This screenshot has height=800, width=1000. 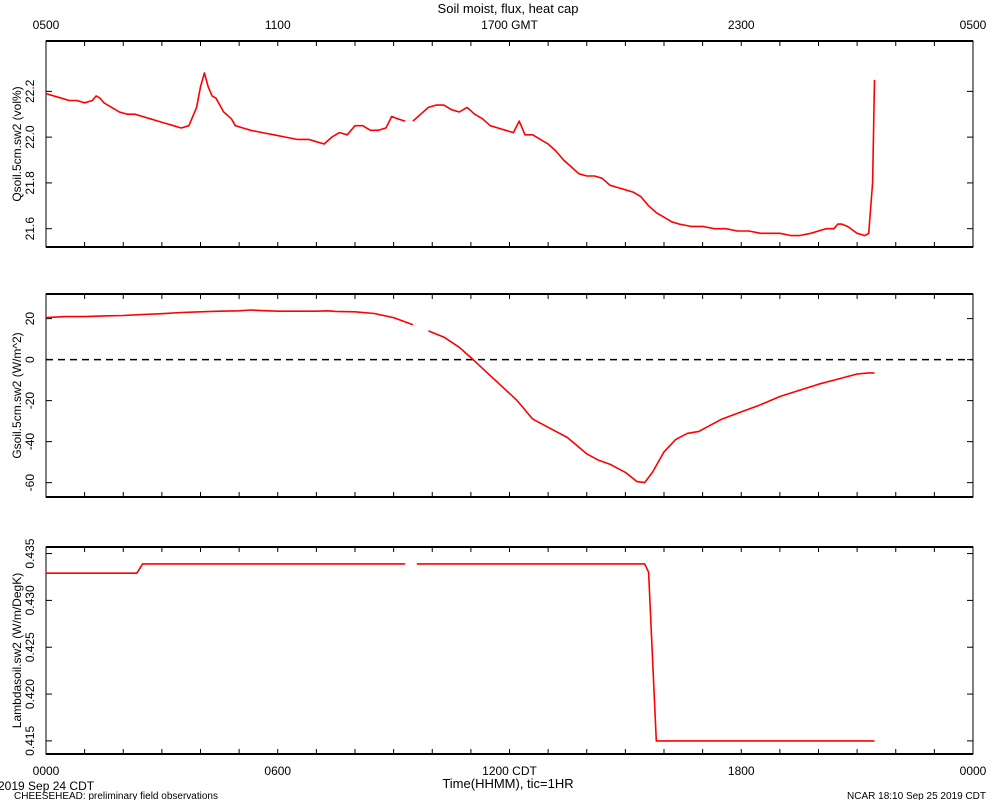 I want to click on y-tick-label: 0.430, so click(x=30, y=600).